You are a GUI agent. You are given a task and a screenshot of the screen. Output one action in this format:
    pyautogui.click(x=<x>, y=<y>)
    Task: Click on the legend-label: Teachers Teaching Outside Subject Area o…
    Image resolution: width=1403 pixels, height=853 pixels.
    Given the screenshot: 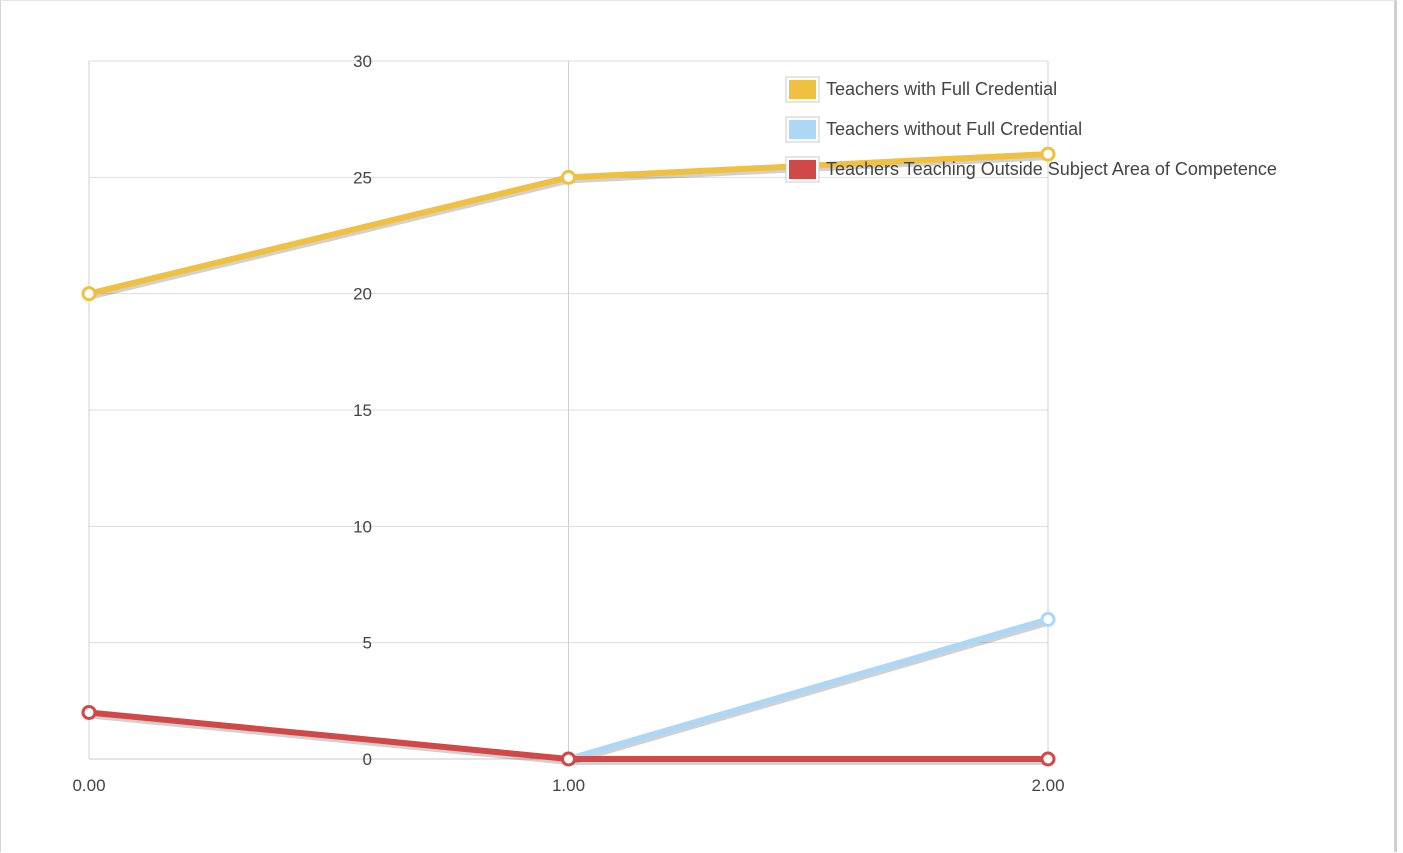 What is the action you would take?
    pyautogui.click(x=1051, y=169)
    